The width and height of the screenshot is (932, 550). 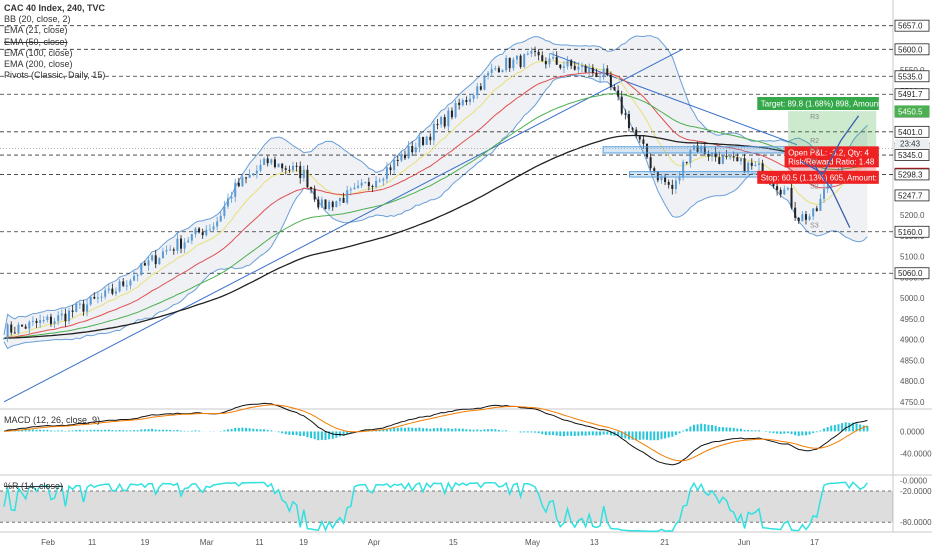 What do you see at coordinates (664, 542) in the screenshot?
I see `x-tick-label: 21` at bounding box center [664, 542].